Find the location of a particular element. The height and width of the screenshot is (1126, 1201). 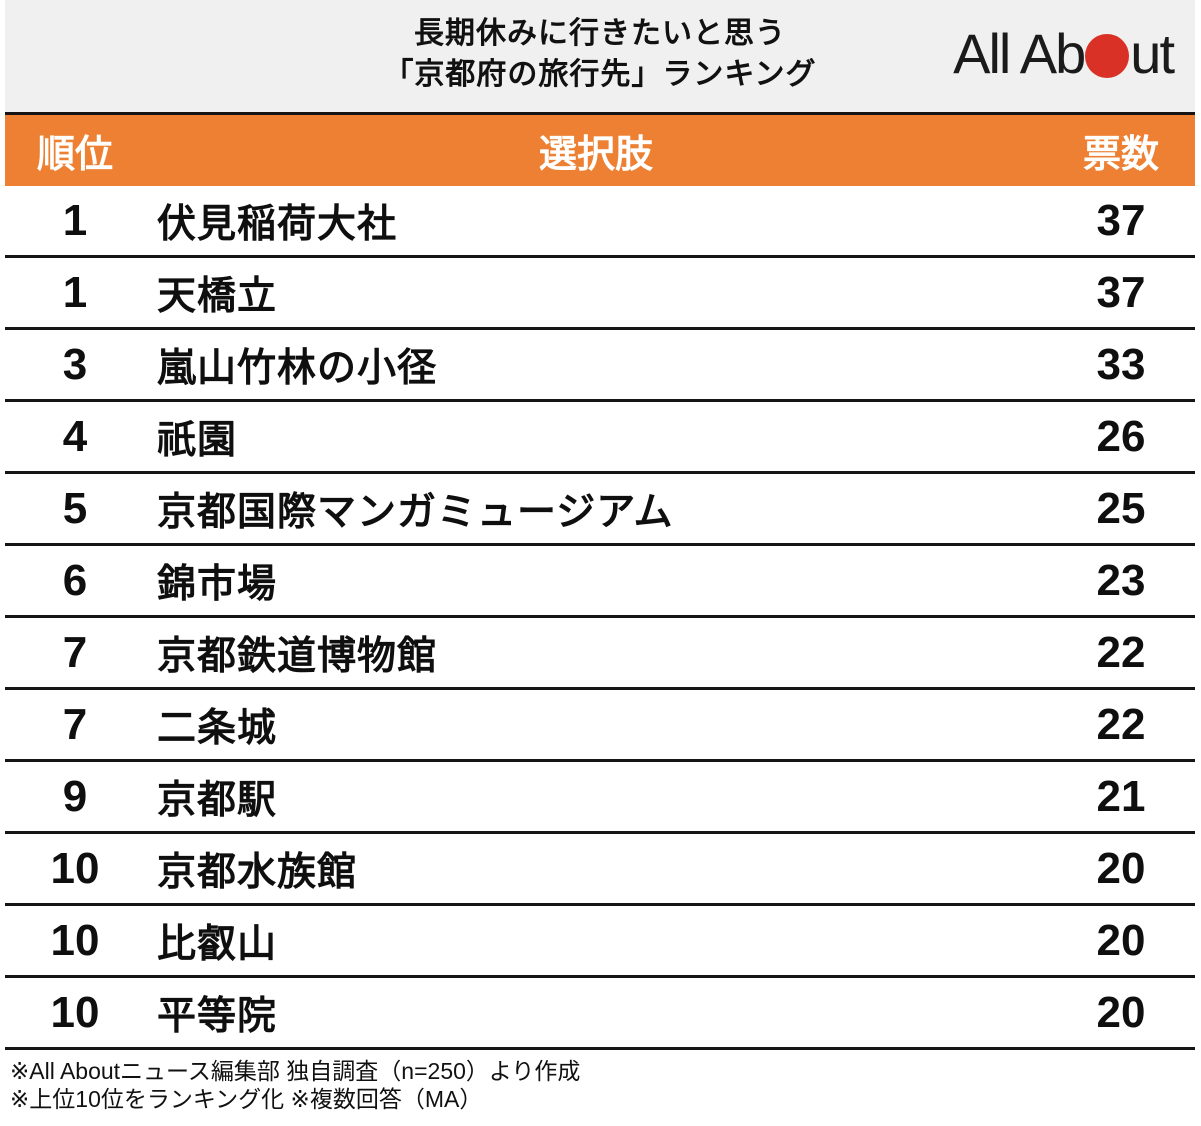

table-row: 10 平等院 20 is located at coordinates (600, 1014).